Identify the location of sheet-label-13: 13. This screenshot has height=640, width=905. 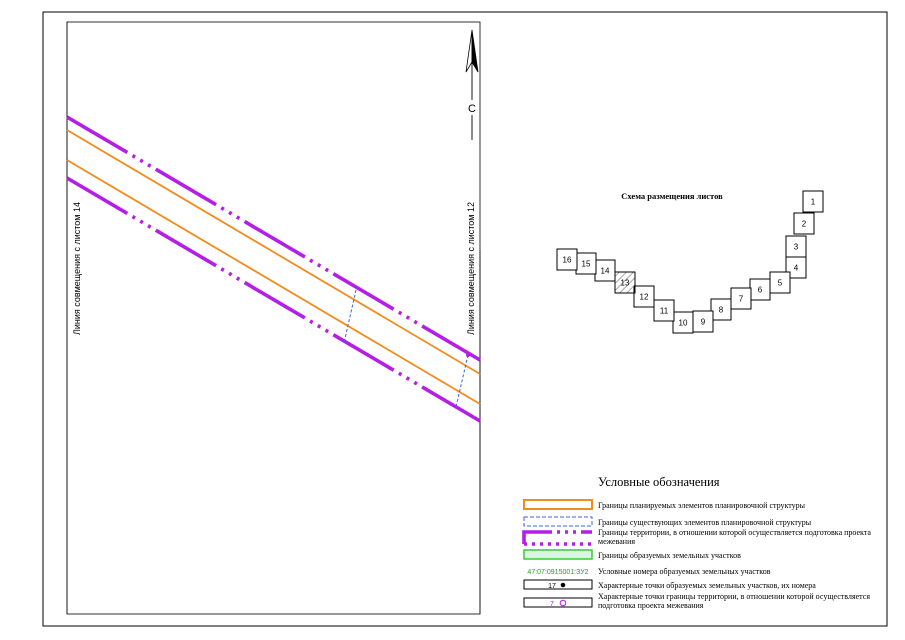
(625, 283).